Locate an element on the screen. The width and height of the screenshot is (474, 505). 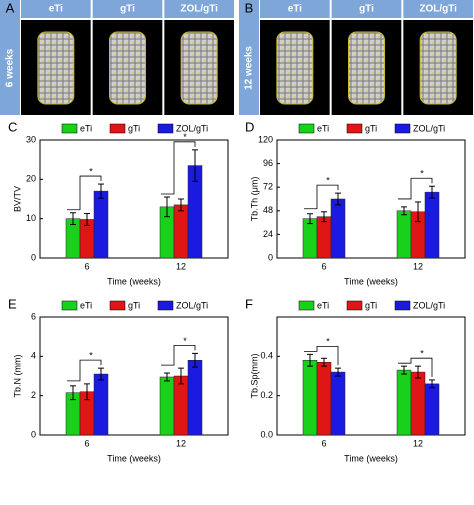
y-tick-label: 120 is located at coordinates (265, 139).